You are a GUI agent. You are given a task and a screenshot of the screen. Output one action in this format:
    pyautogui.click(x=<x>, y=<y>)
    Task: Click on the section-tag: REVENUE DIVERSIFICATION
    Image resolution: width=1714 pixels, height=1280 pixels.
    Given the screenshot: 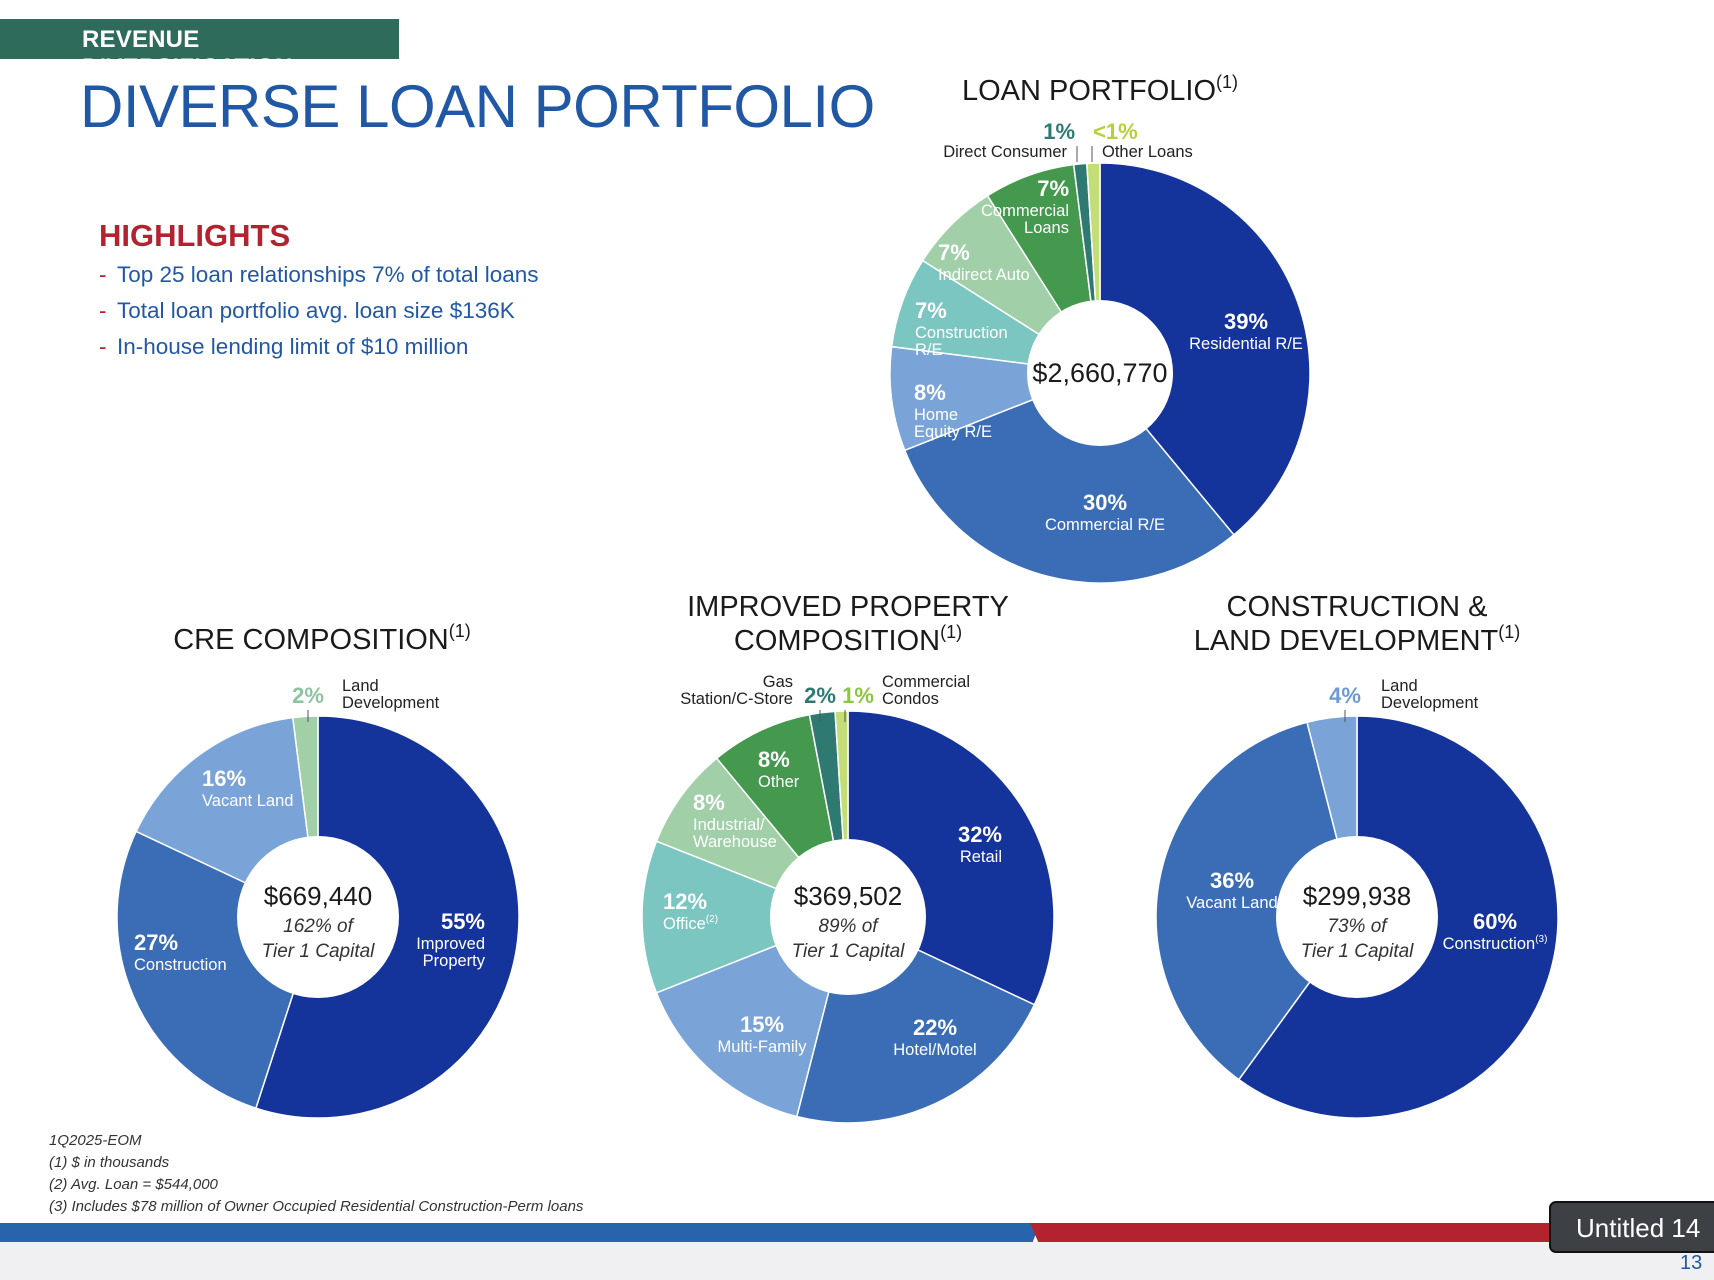 What is the action you would take?
    pyautogui.click(x=199, y=50)
    